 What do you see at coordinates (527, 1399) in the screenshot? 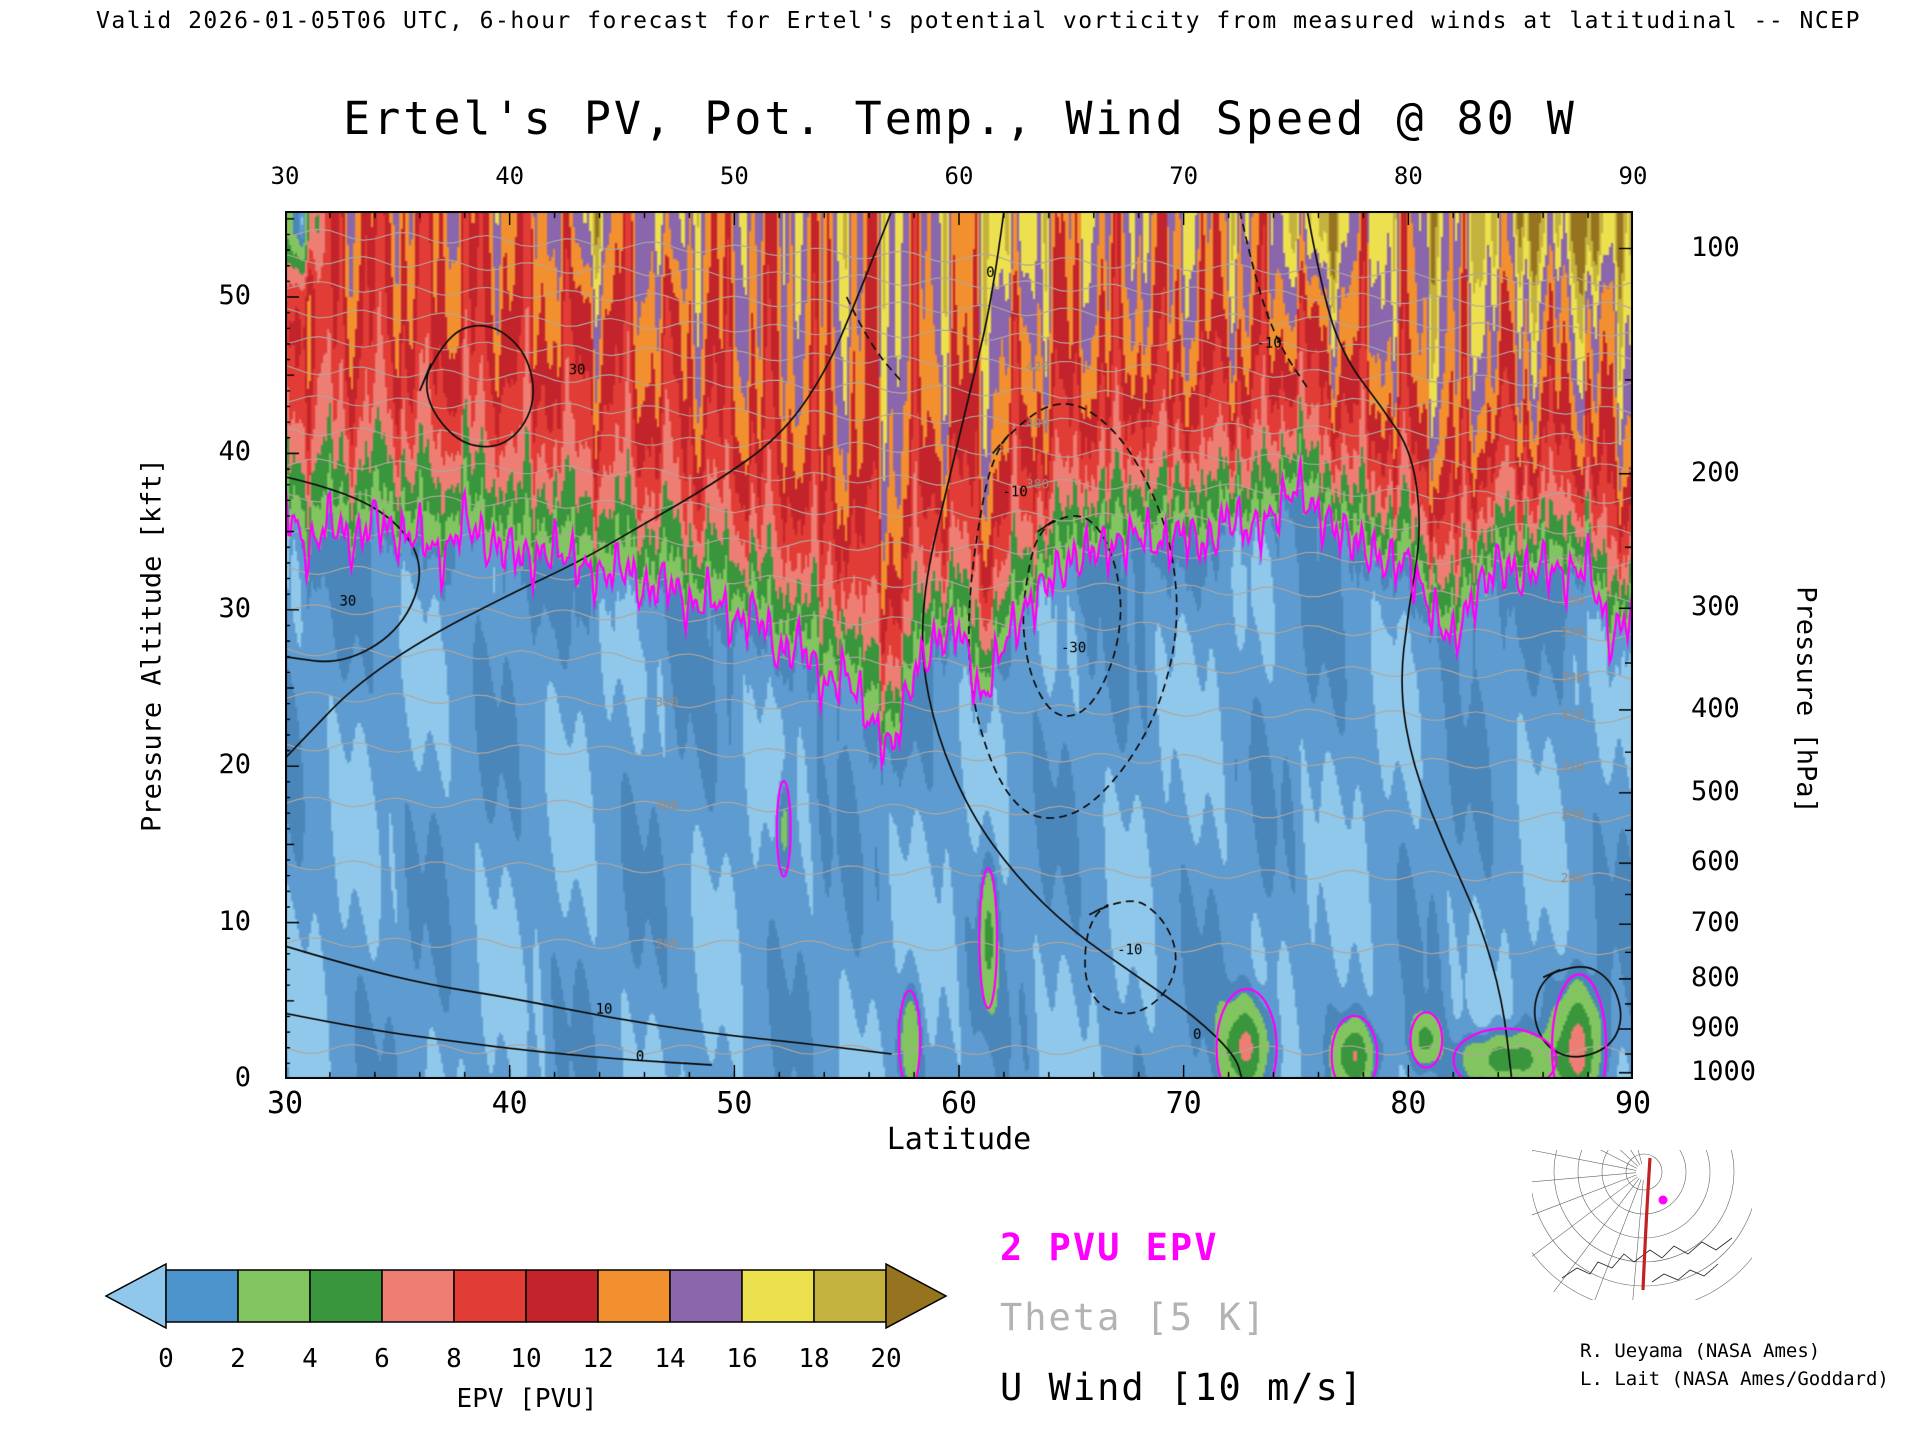
I see `colorbar-caption: EPV [PVU]` at bounding box center [527, 1399].